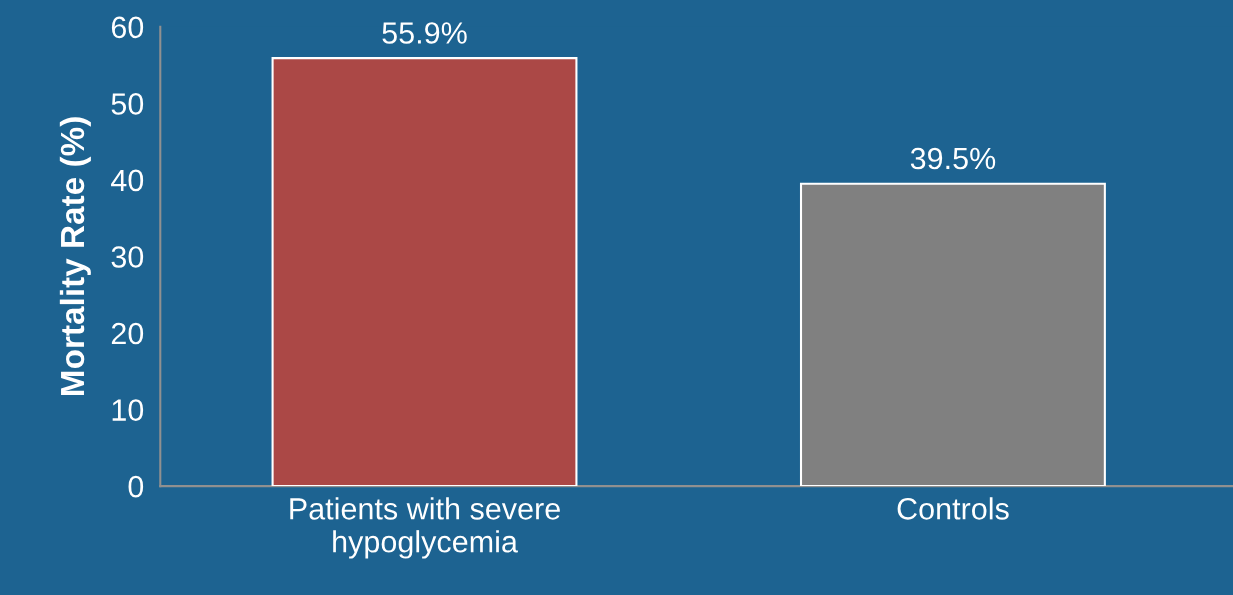 The height and width of the screenshot is (595, 1233). What do you see at coordinates (127, 104) in the screenshot?
I see `y-tick-label: 50` at bounding box center [127, 104].